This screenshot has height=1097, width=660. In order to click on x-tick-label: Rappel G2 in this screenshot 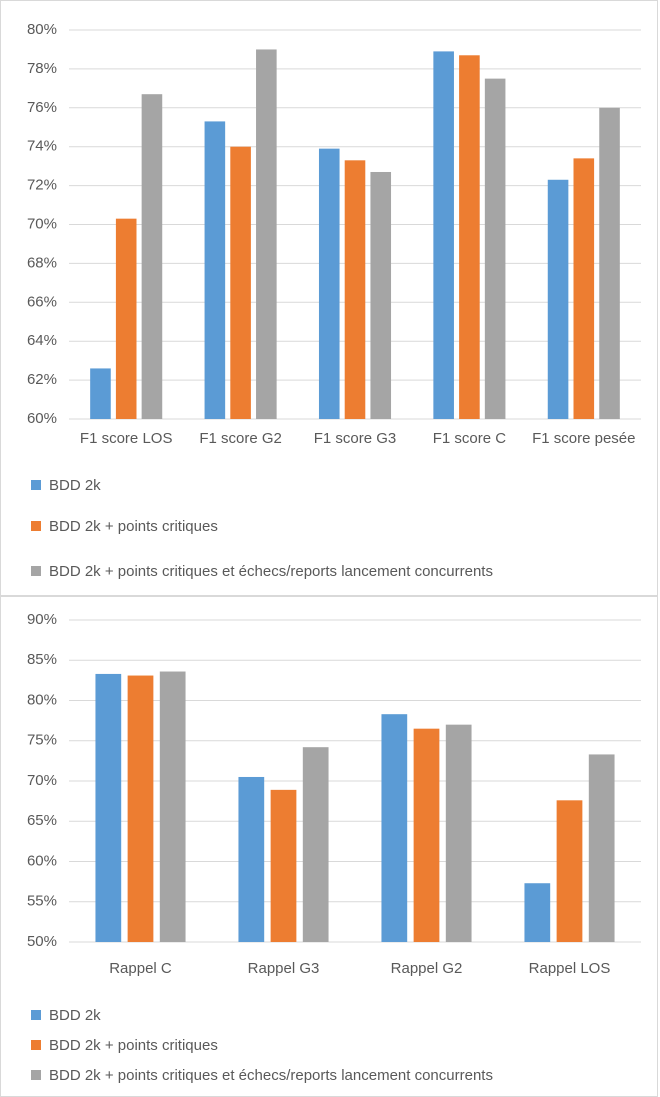, I will do `click(426, 968)`.